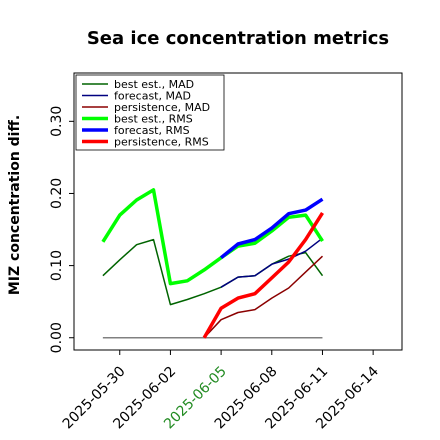 The height and width of the screenshot is (440, 440). Describe the element at coordinates (15, 205) in the screenshot. I see `y-axis-label: MIZ concentration diff.` at that location.